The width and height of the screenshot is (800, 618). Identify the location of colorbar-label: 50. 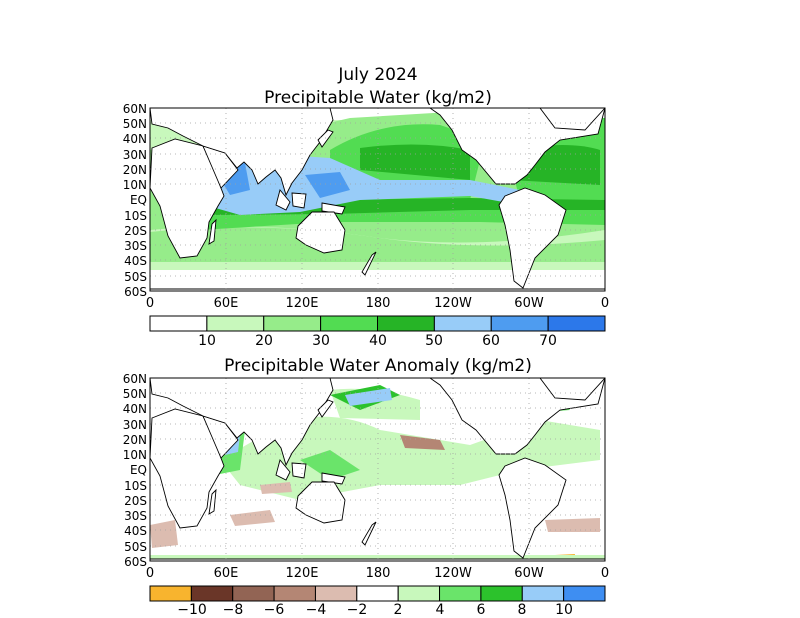
(434, 341).